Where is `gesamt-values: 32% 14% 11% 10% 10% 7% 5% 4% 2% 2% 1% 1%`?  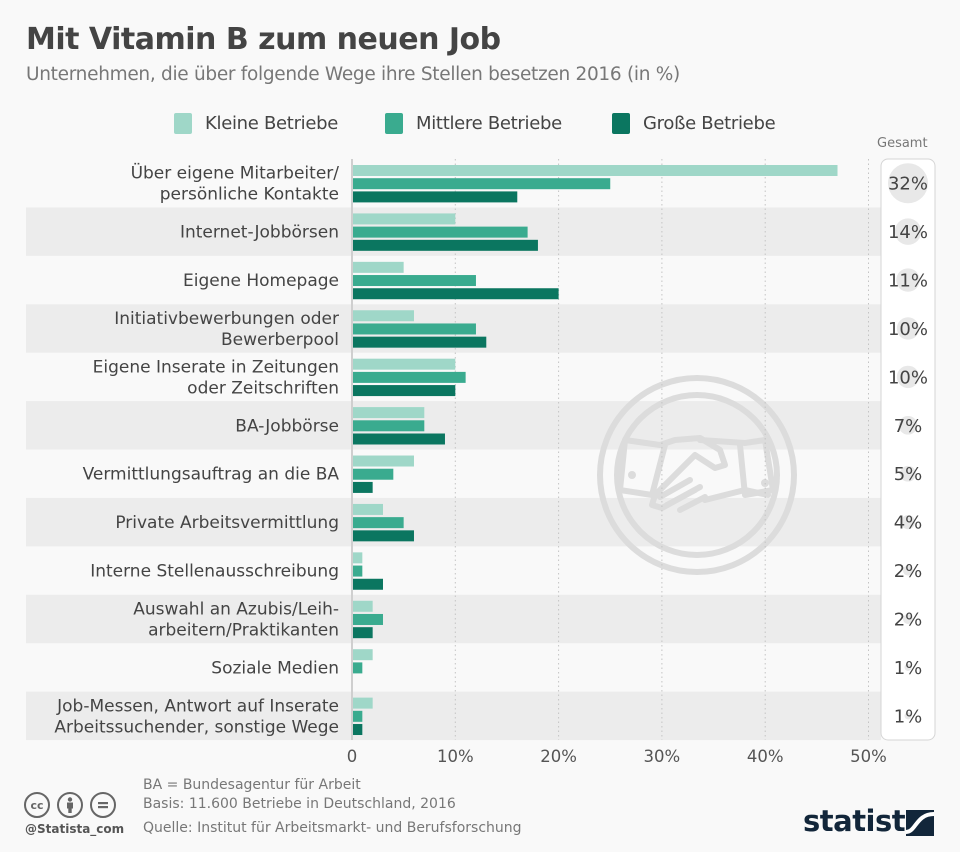
gesamt-values: 32% 14% 11% 10% 10% 7% 5% 4% 2% 2% 1% 1% is located at coordinates (908, 445).